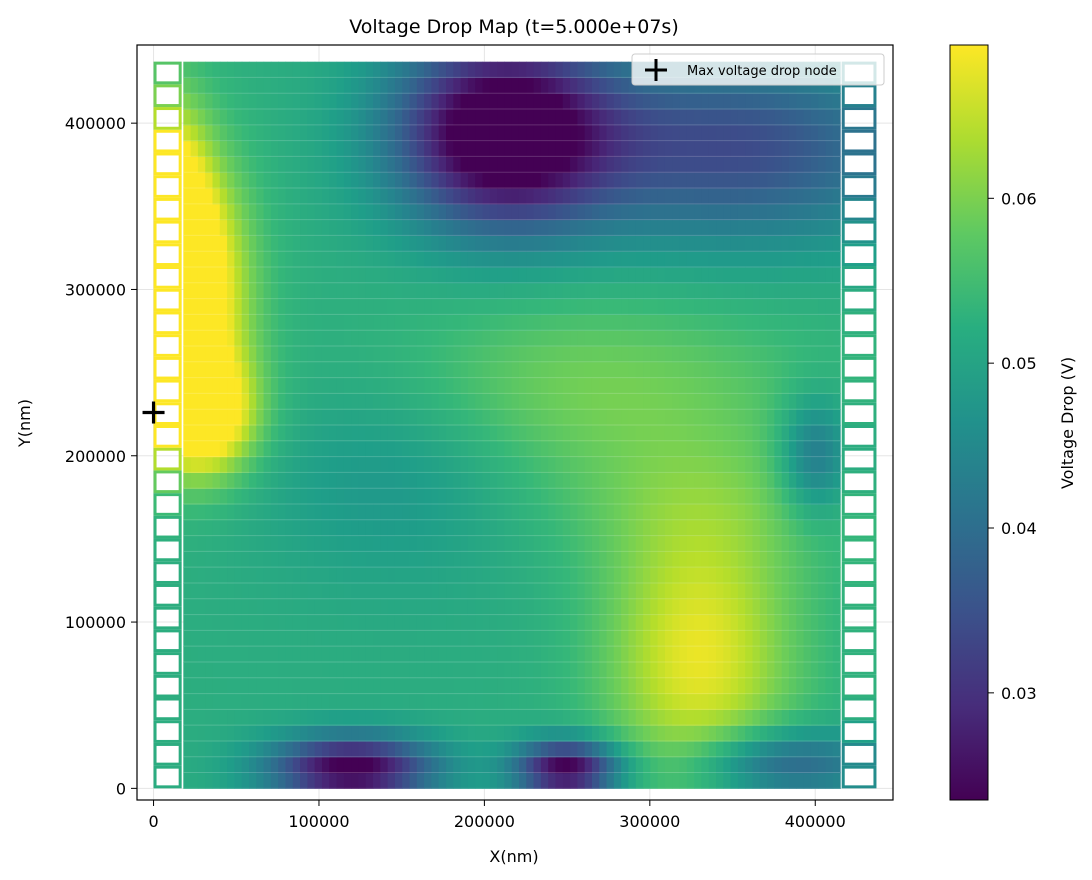 The width and height of the screenshot is (1092, 880). I want to click on boundary-cell, so click(859, 572).